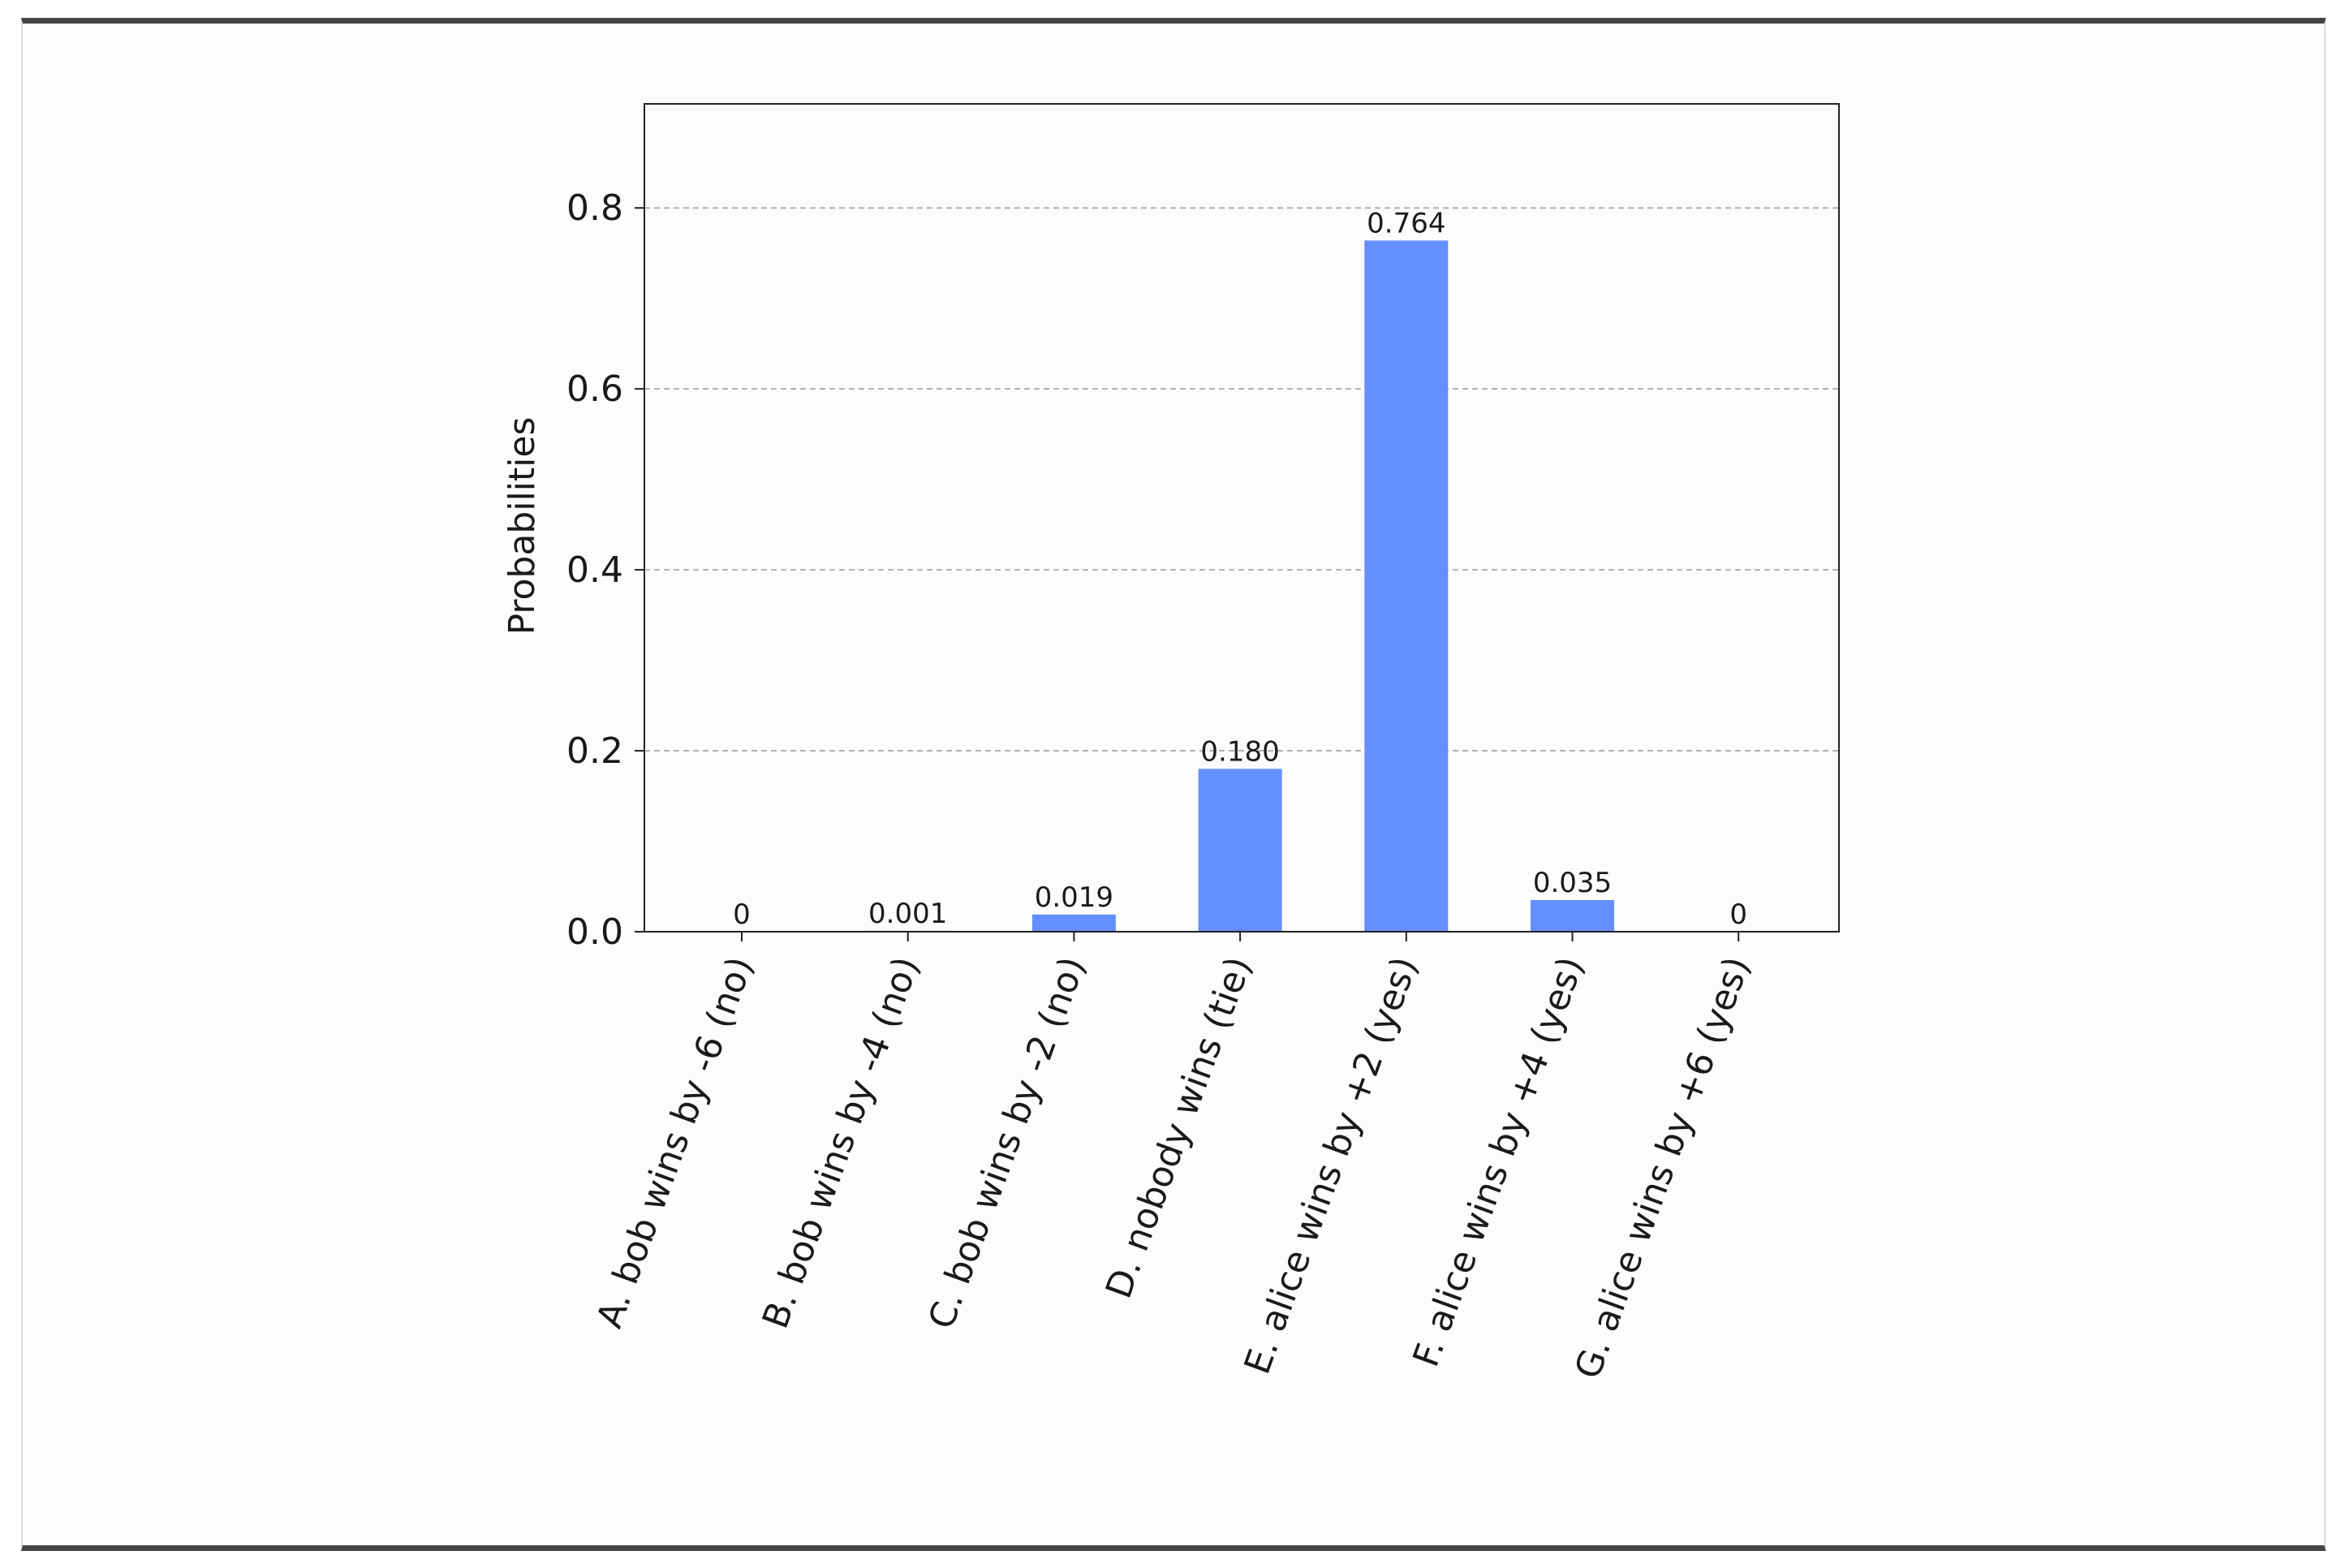 This screenshot has height=1568, width=2347. Describe the element at coordinates (594, 570) in the screenshot. I see `y-tick-label: 0.4` at that location.